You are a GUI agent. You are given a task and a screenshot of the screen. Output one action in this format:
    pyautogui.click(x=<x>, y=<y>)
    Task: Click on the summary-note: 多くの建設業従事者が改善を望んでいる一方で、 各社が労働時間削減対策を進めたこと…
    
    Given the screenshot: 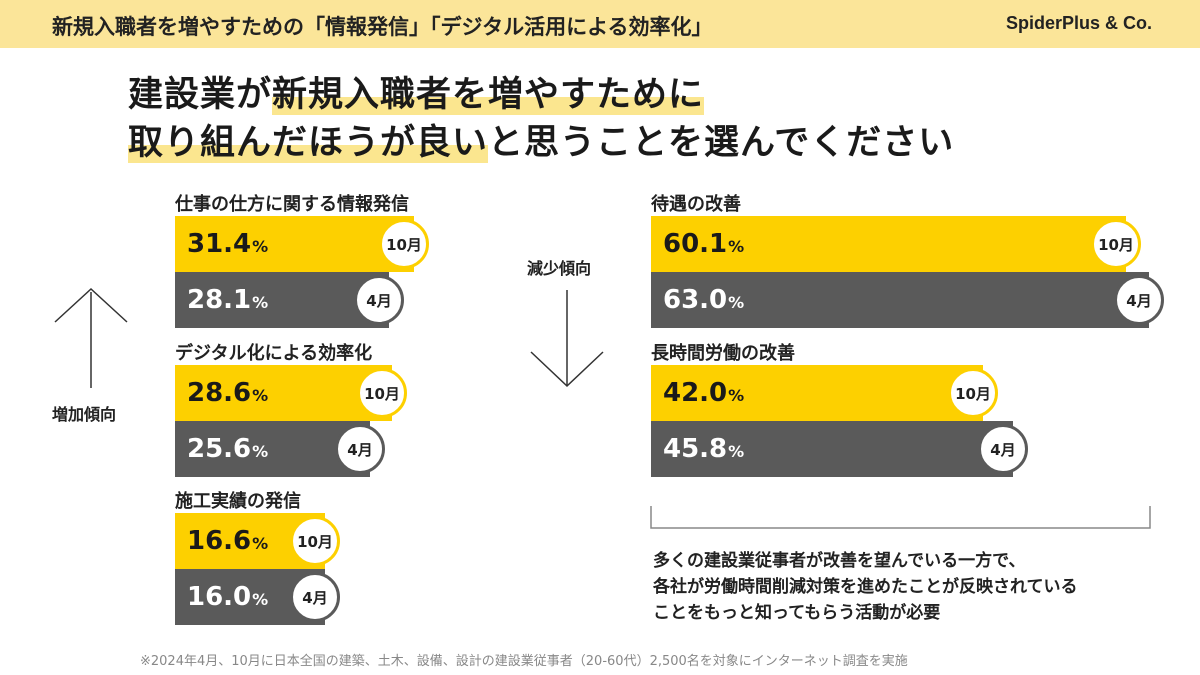 What is the action you would take?
    pyautogui.click(x=865, y=587)
    